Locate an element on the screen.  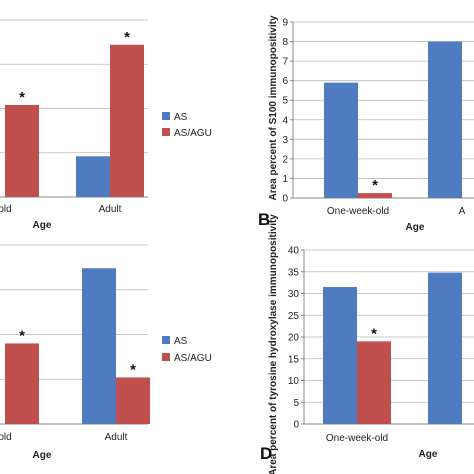
x-tick-label-c: Adult is located at coordinates (116, 437).